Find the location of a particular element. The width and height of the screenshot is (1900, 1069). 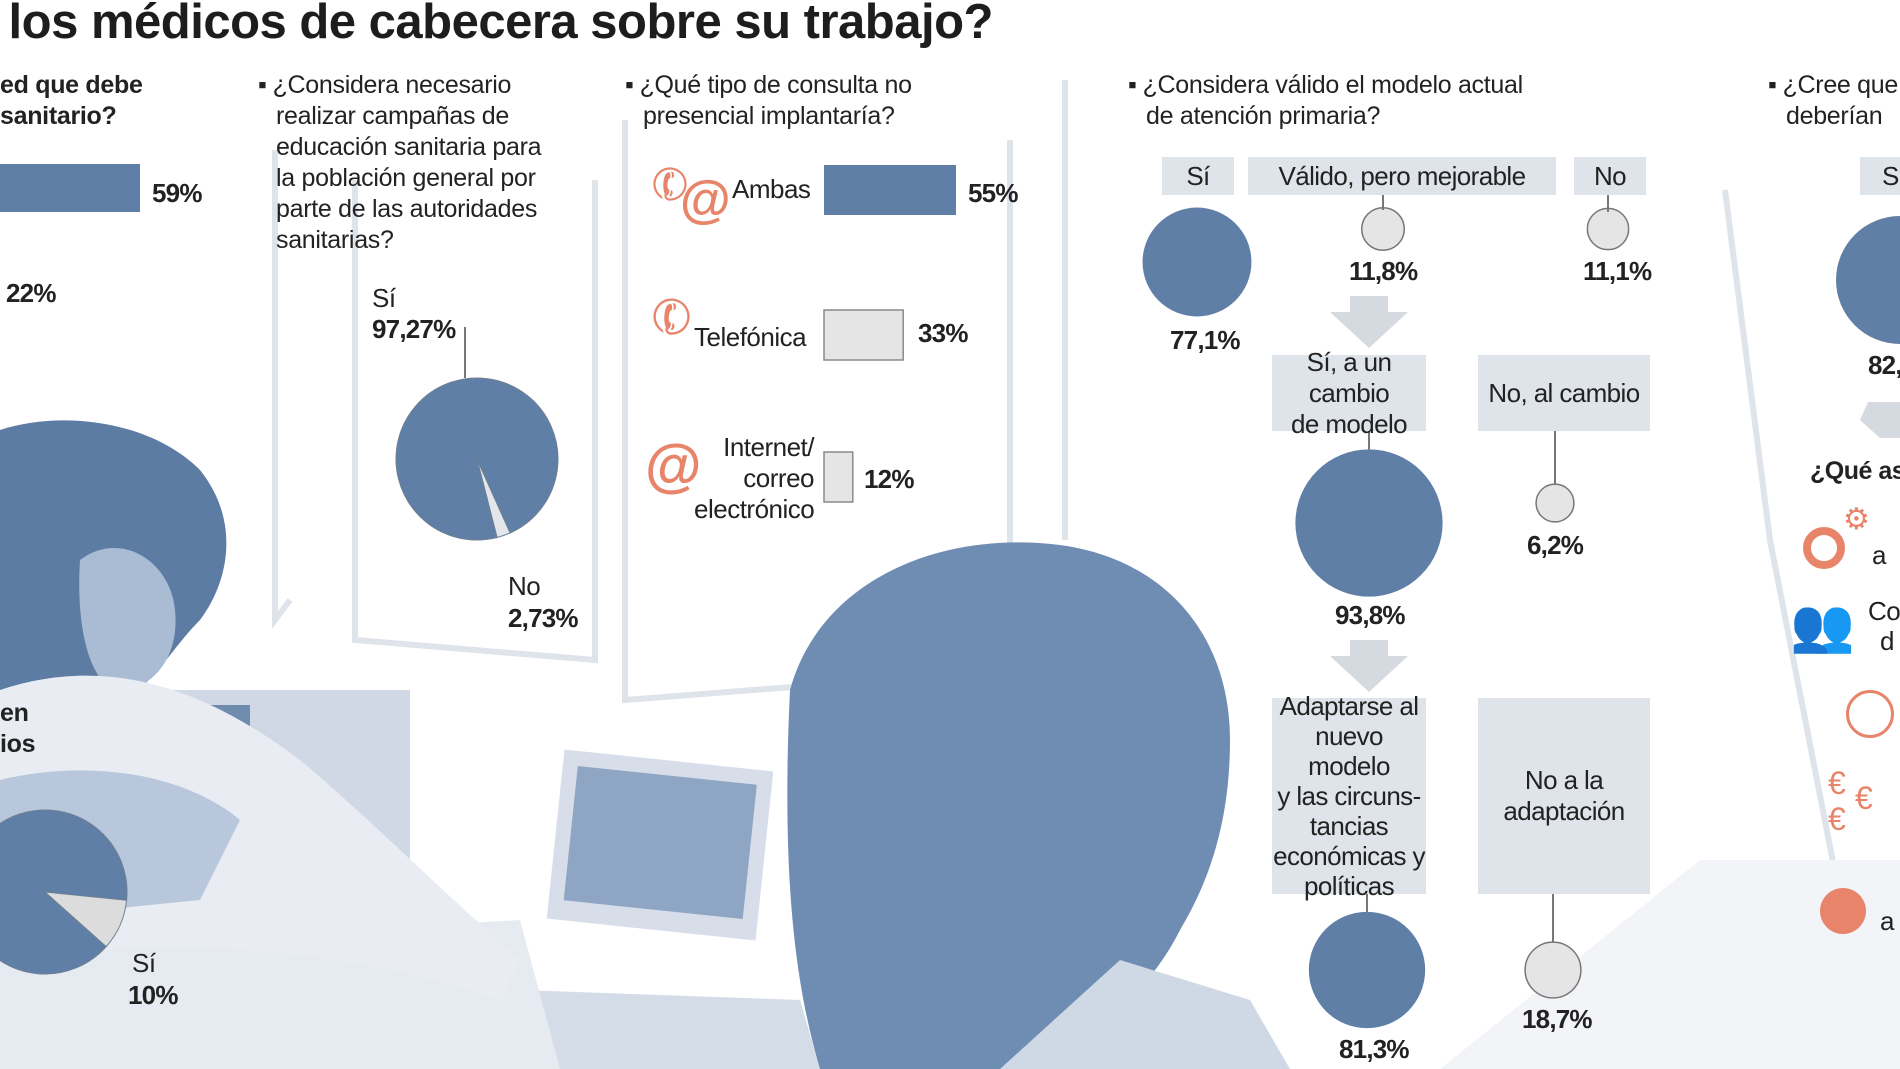

chart6-icon-text-1: a is located at coordinates (1879, 555).